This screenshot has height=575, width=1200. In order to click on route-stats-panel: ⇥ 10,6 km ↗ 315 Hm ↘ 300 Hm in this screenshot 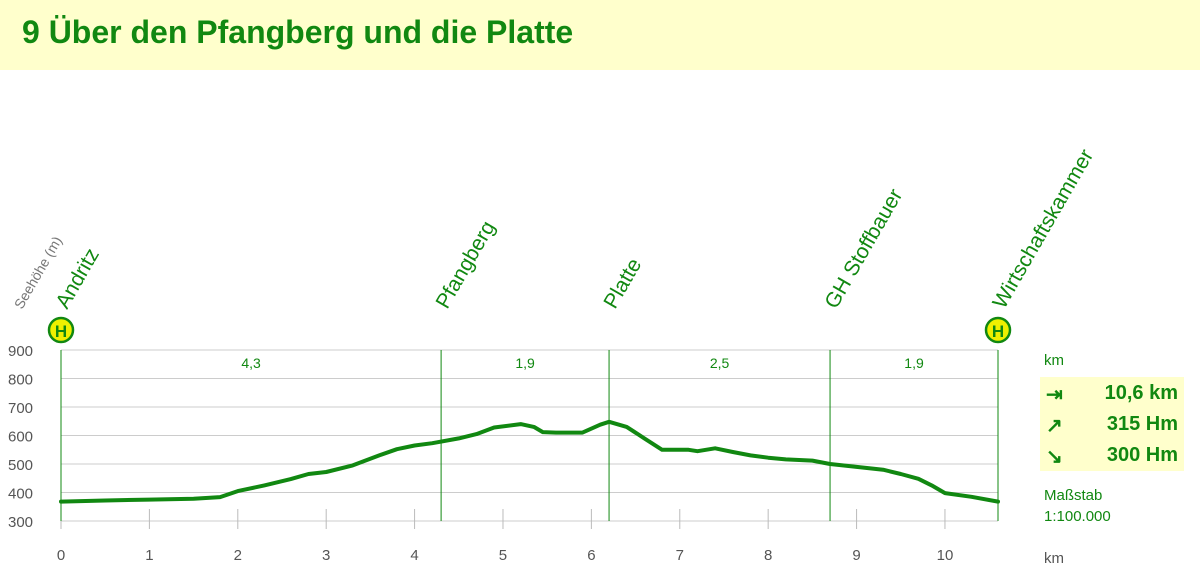, I will do `click(1112, 424)`.